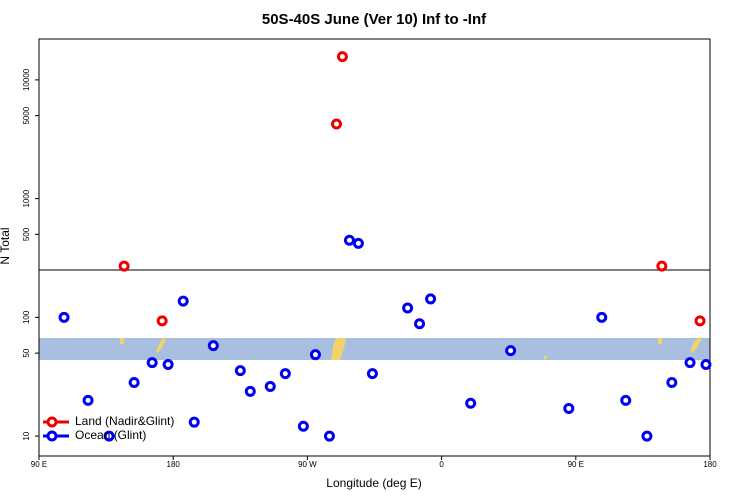  What do you see at coordinates (124, 421) in the screenshot?
I see `legend-label: Land (Nadir&Glint)` at bounding box center [124, 421].